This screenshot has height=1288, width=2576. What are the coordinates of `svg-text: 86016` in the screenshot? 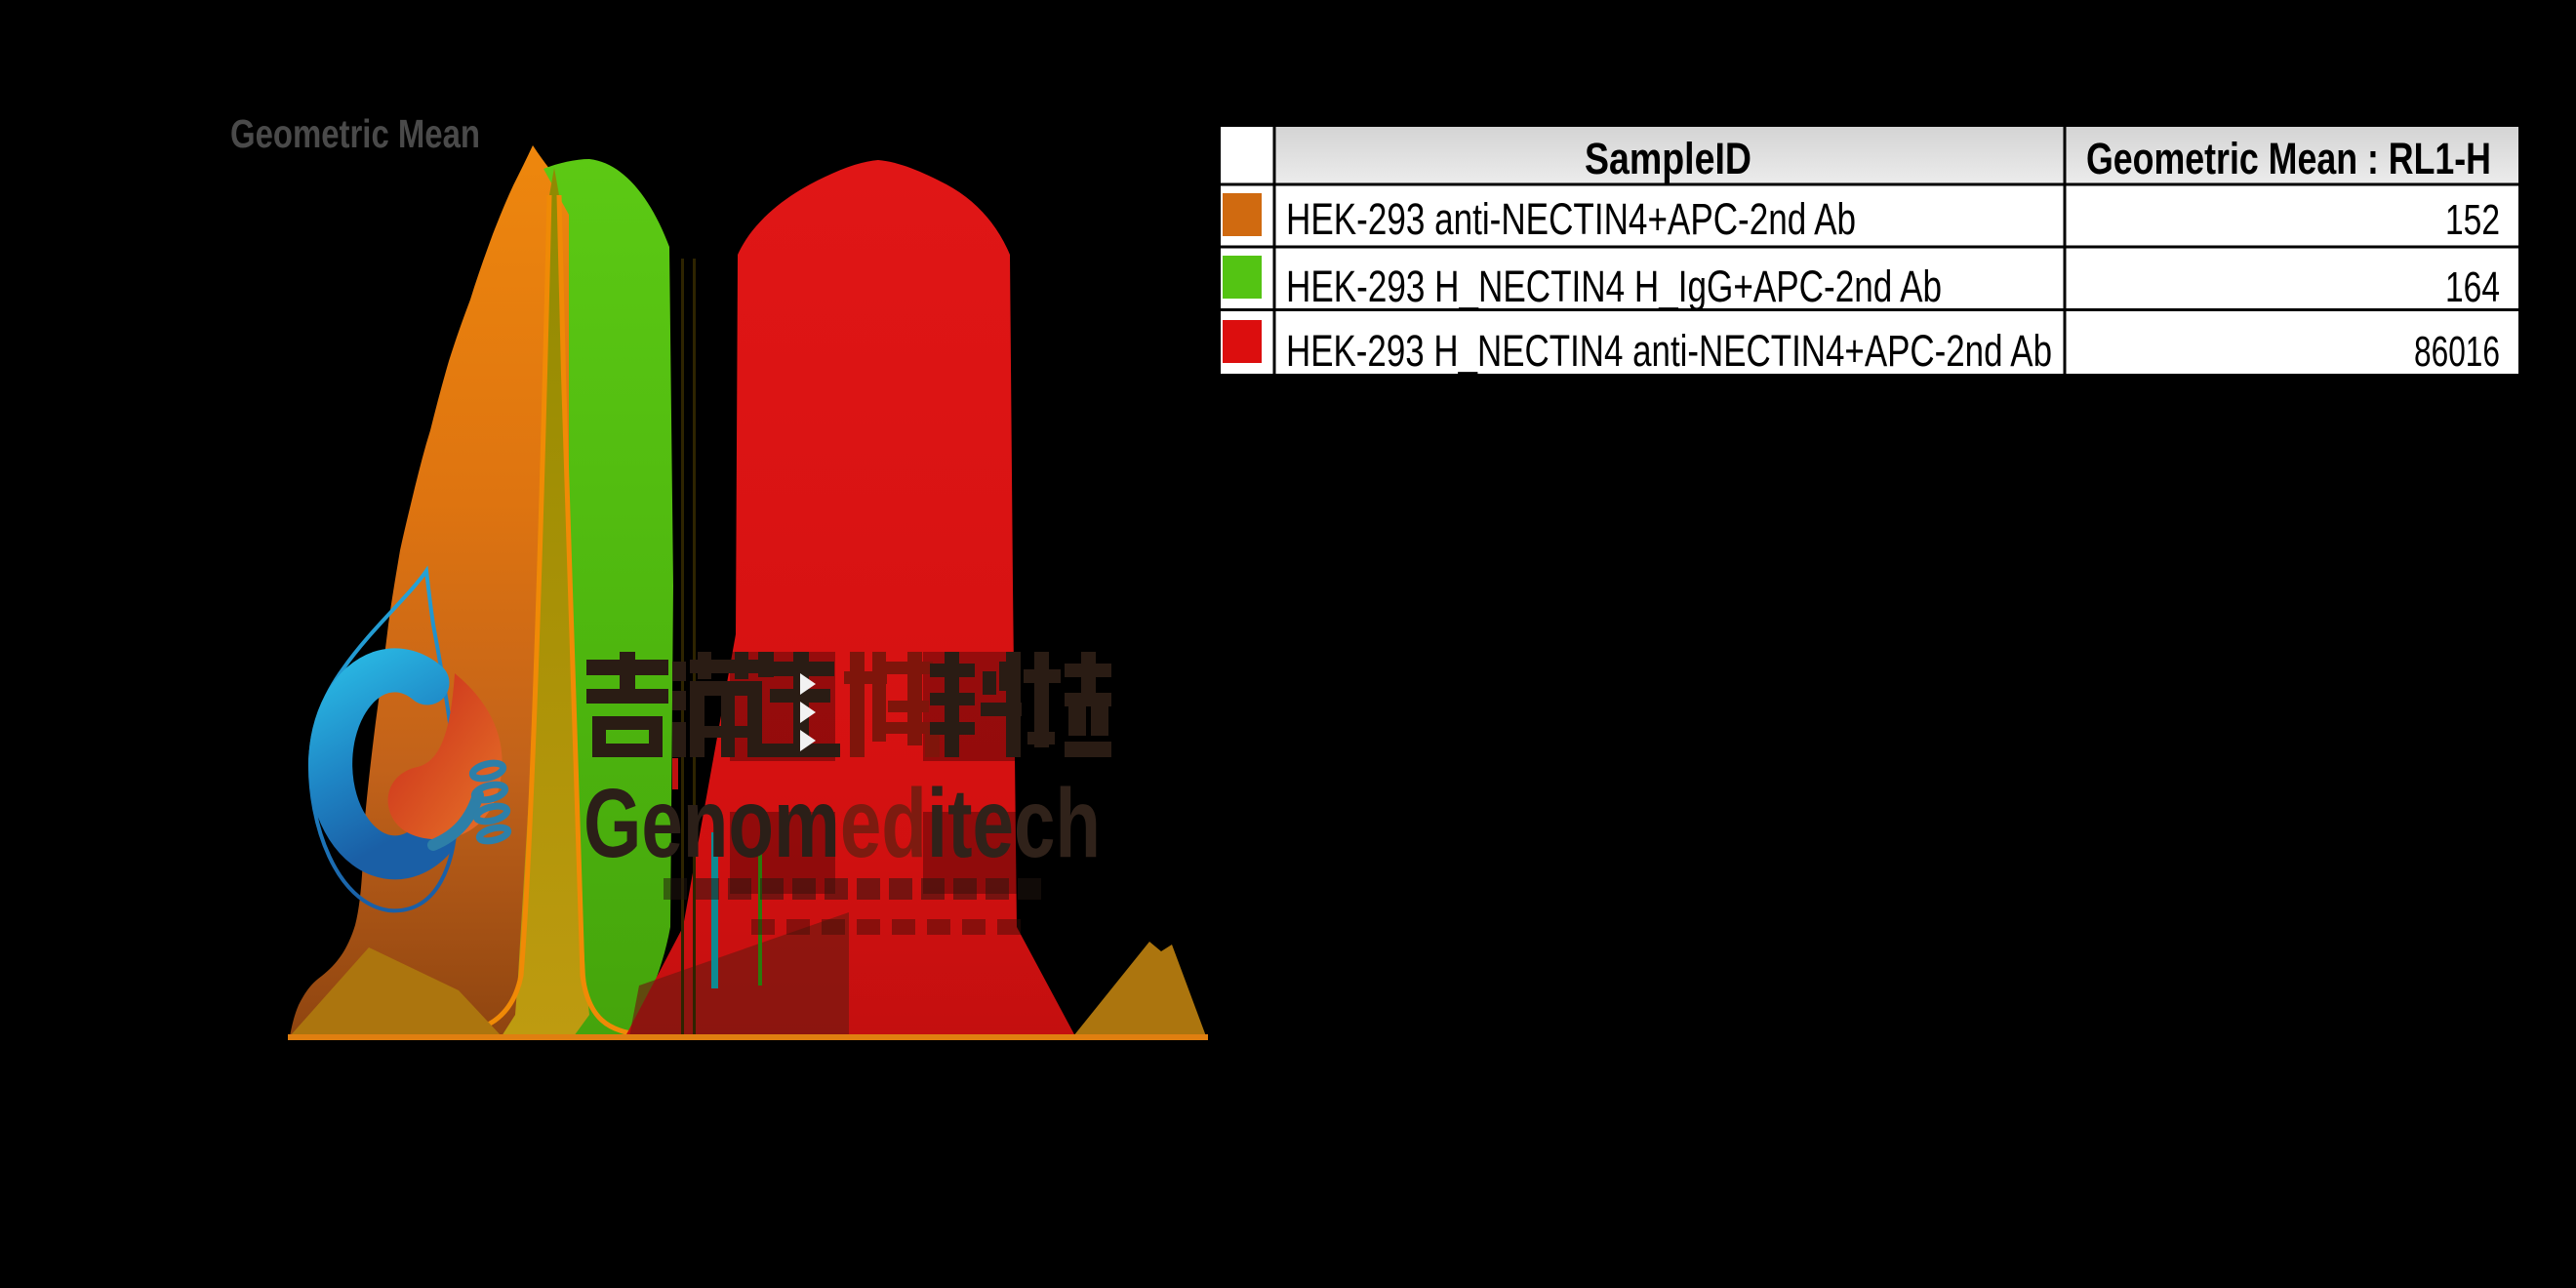 It's located at (2457, 352).